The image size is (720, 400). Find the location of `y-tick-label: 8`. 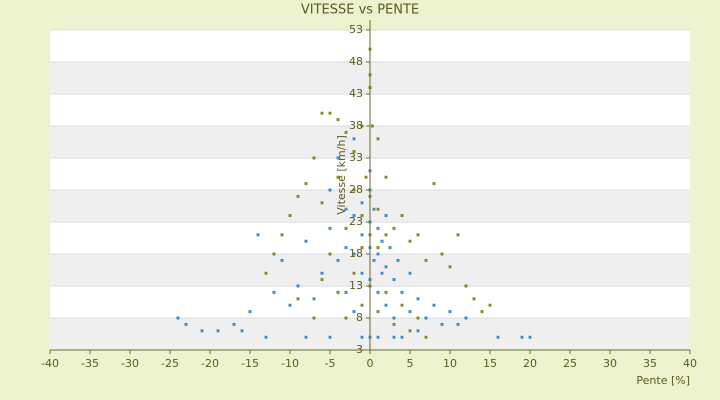

y-tick-label: 8 is located at coordinates (359, 317).